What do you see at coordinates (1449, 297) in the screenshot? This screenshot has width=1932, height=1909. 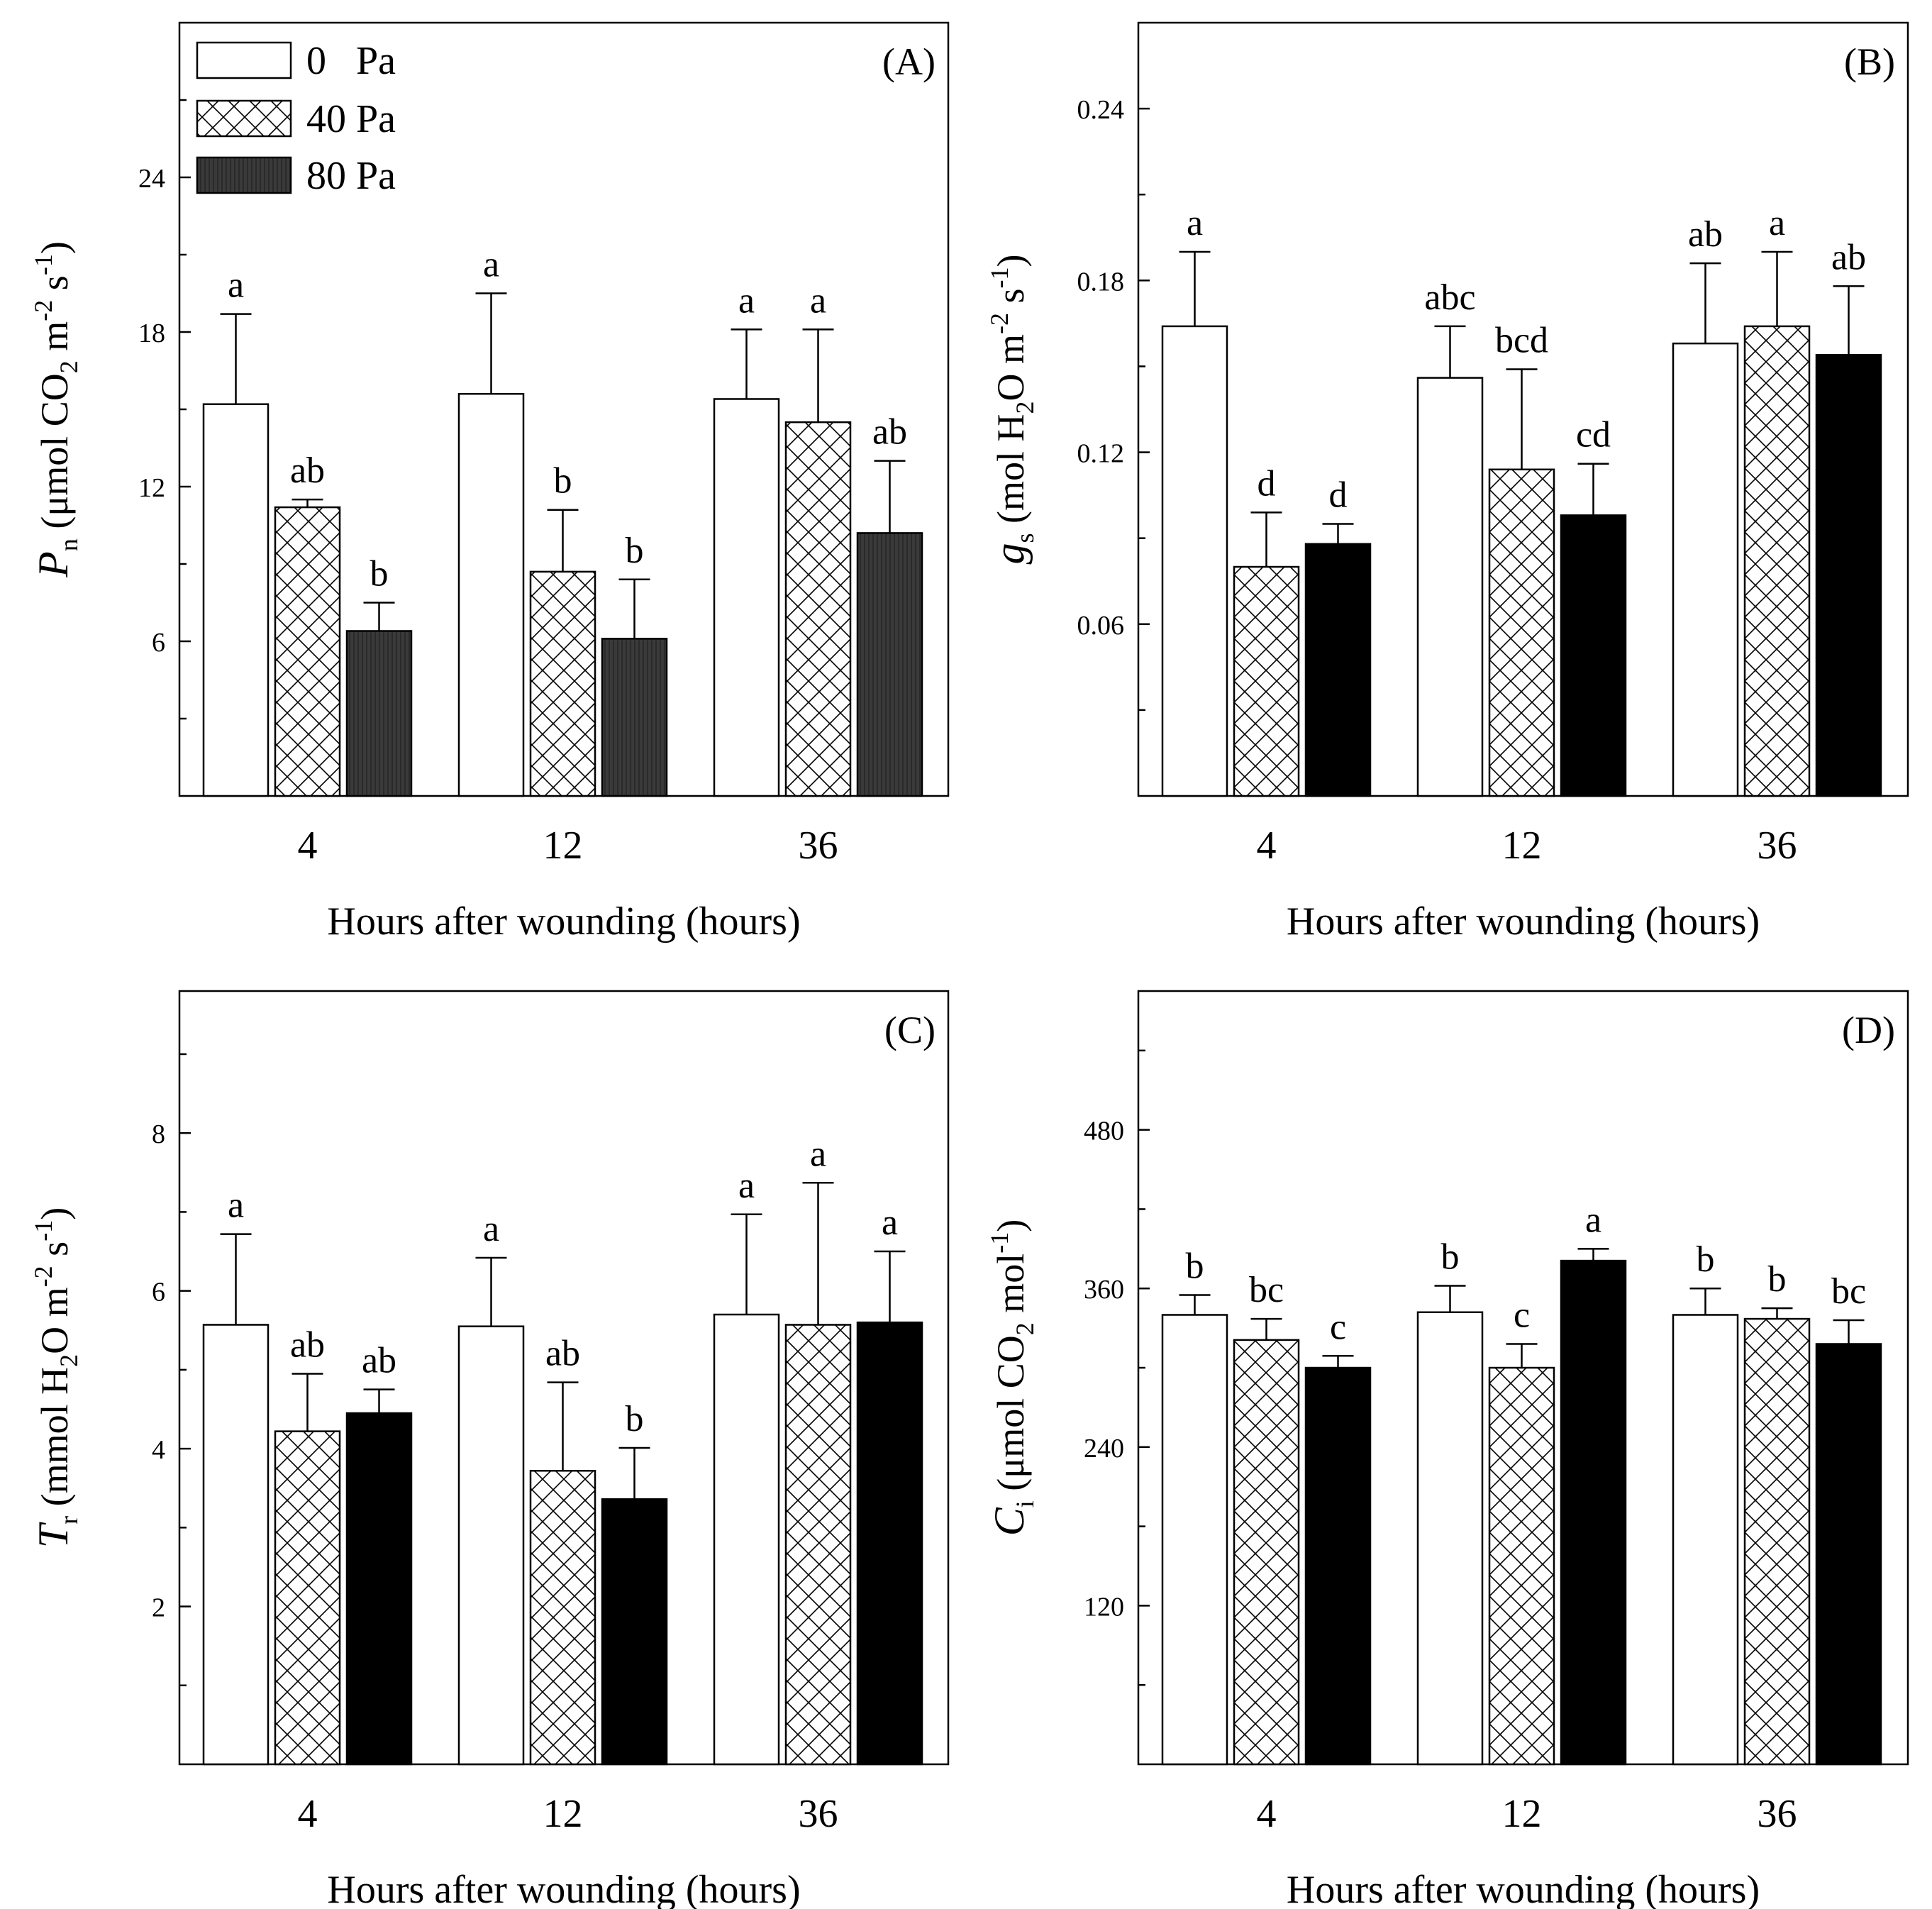 I see `significance-label: abc` at bounding box center [1449, 297].